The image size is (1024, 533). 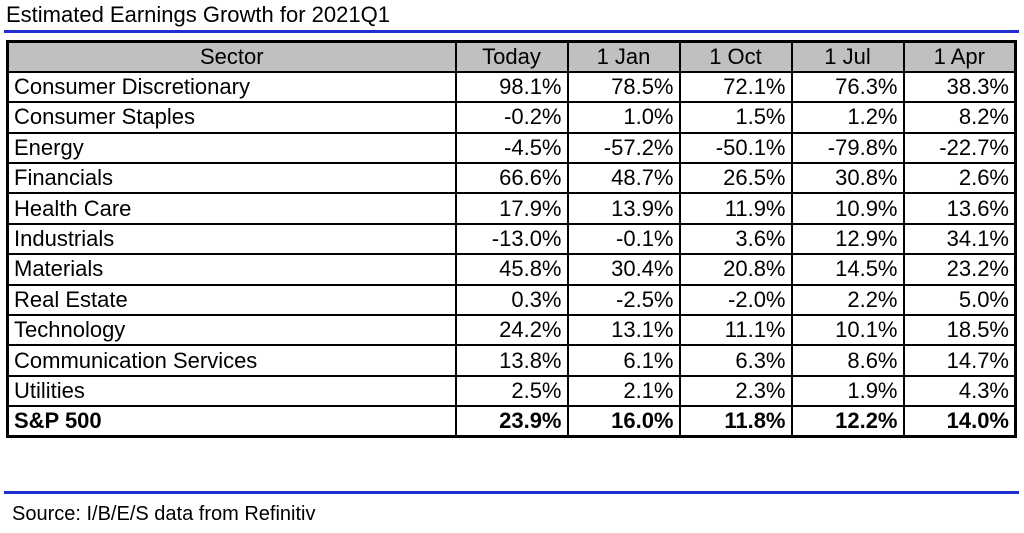 What do you see at coordinates (198, 14) in the screenshot?
I see `page-title: Estimated Earnings Growth for 2021Q1` at bounding box center [198, 14].